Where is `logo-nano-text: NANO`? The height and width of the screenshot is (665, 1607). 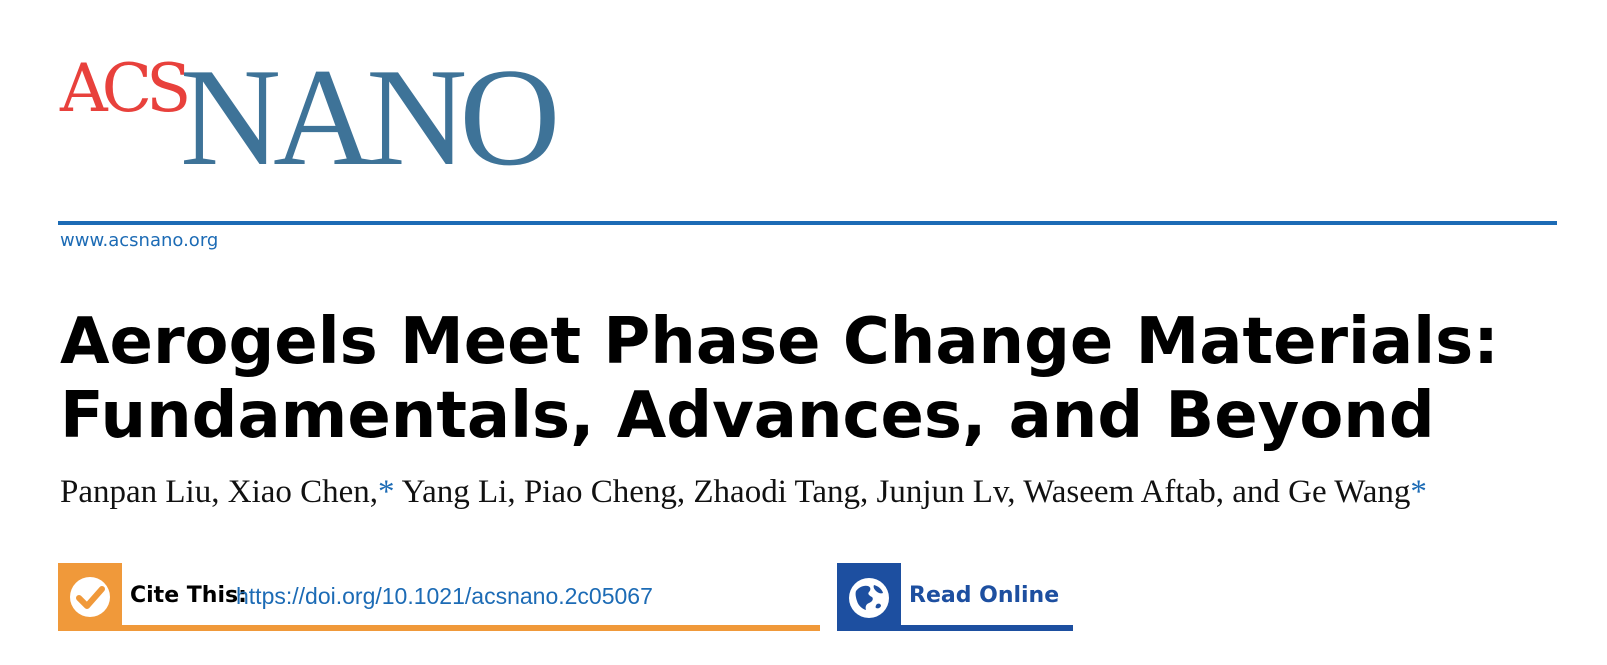
logo-nano-text: NANO is located at coordinates (370, 117).